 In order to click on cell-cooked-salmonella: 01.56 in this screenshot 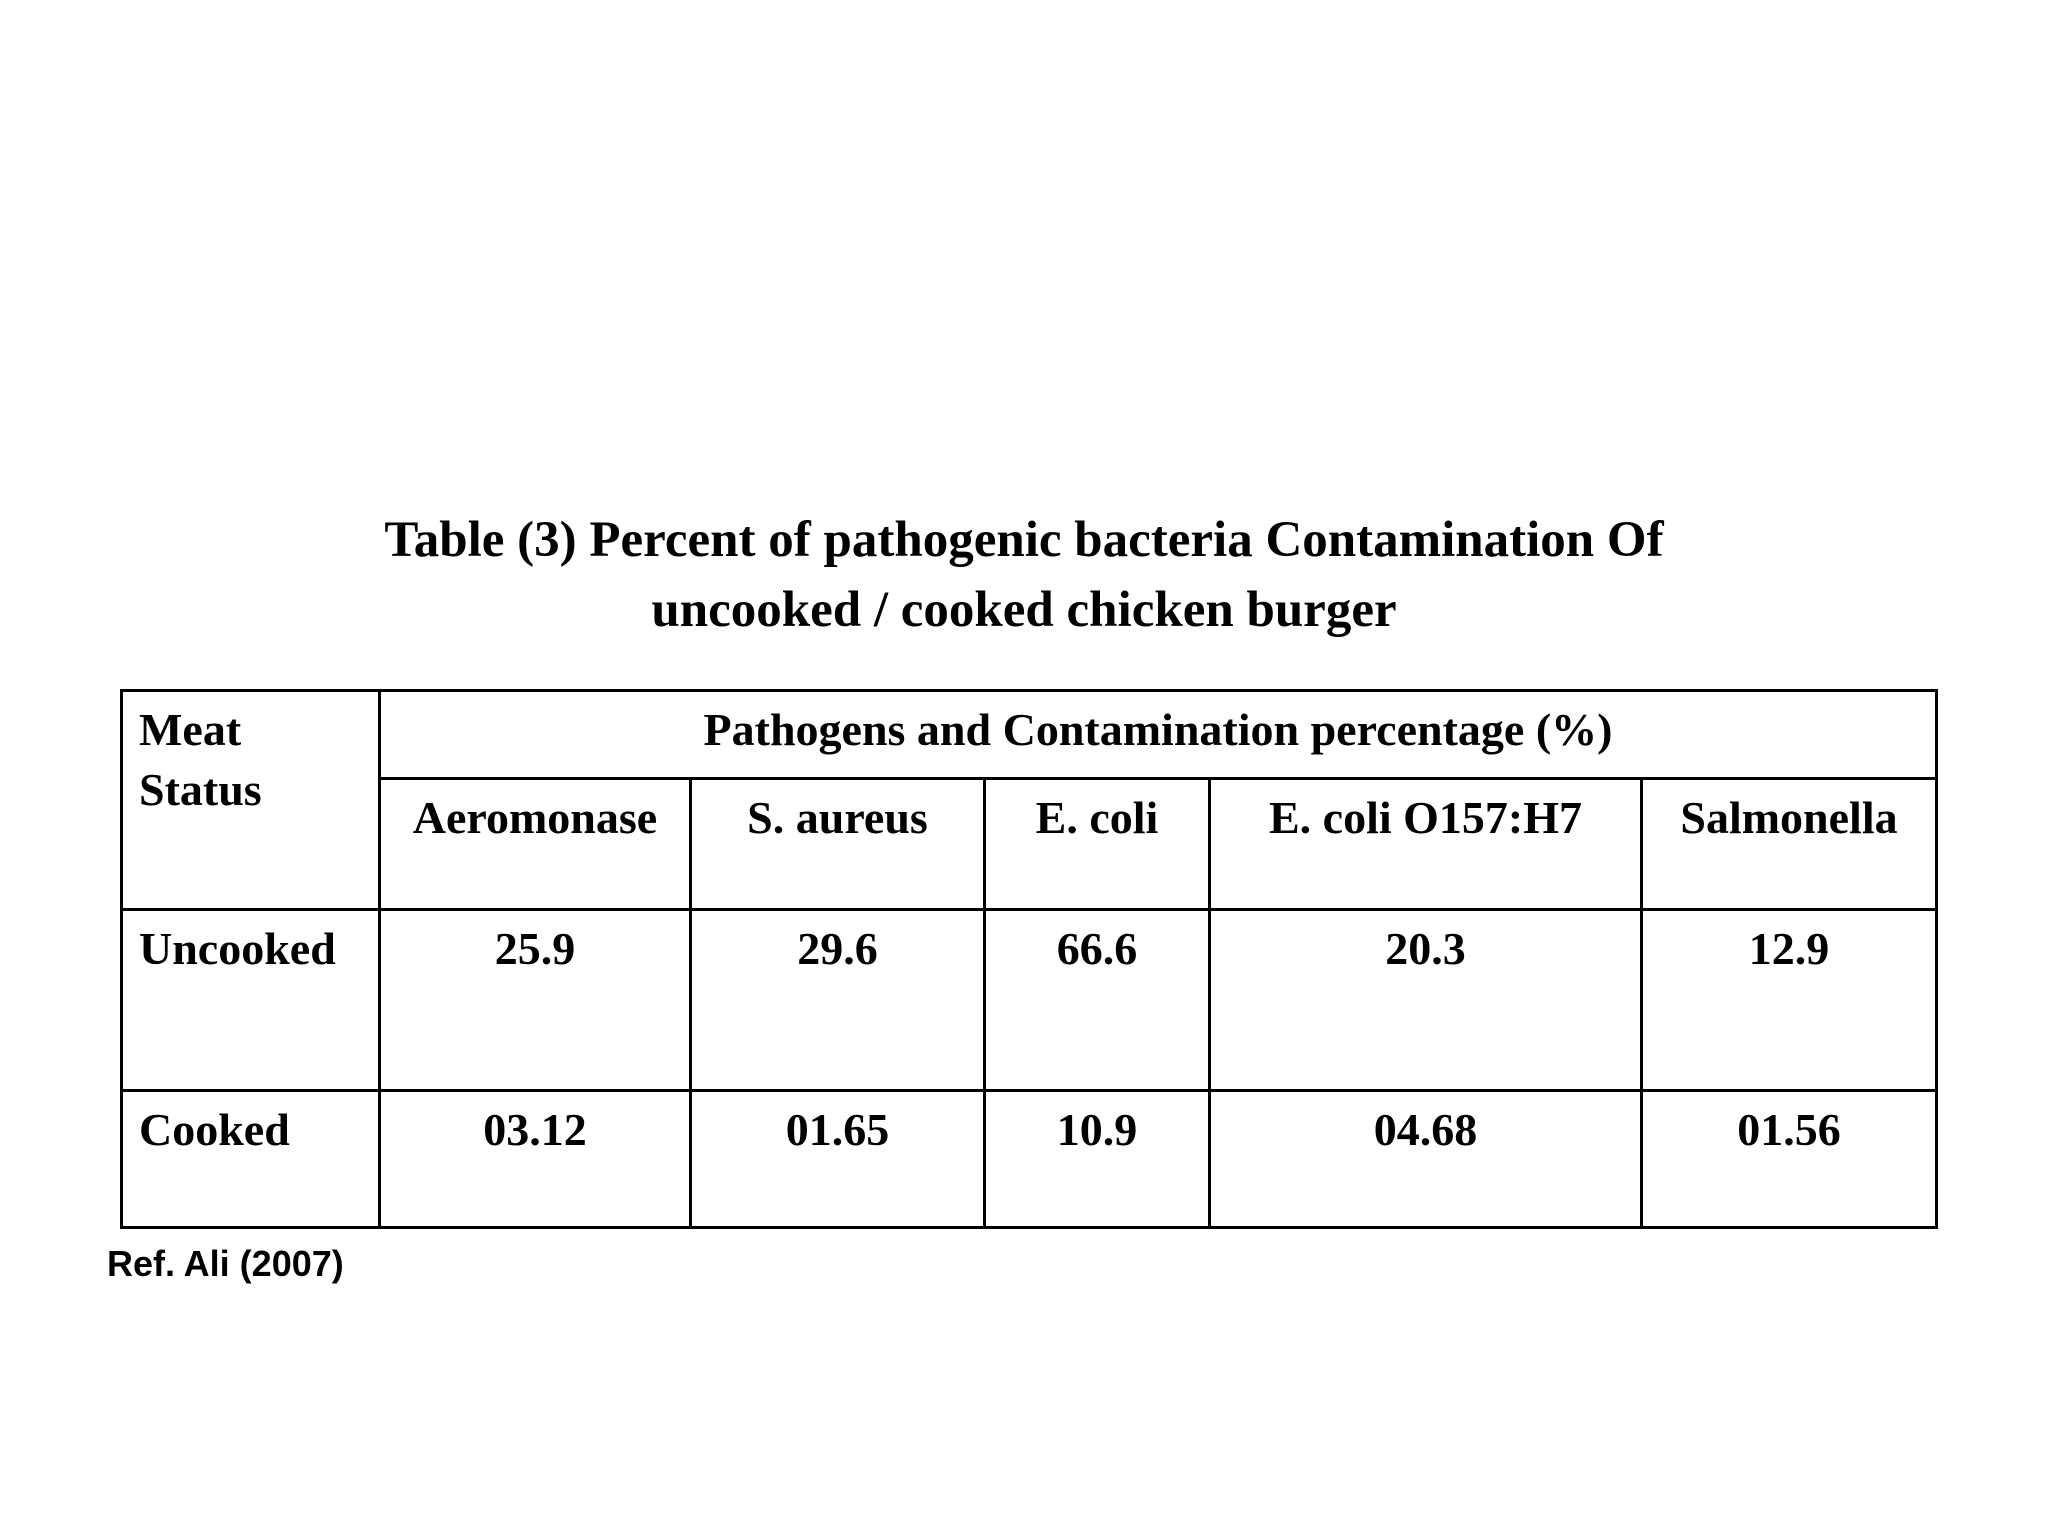, I will do `click(1789, 1159)`.